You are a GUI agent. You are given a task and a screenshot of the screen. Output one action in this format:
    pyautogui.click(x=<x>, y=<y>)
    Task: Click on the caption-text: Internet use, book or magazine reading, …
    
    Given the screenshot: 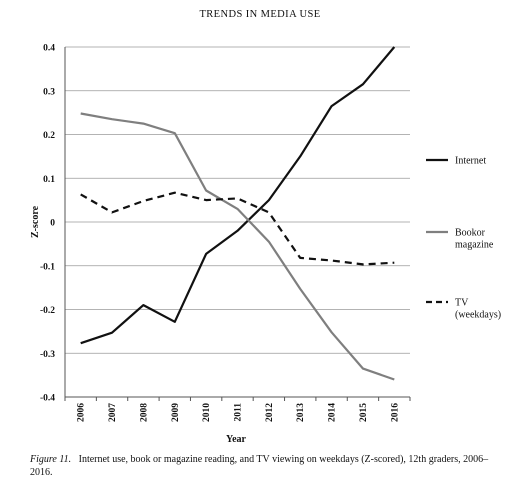 What is the action you would take?
    pyautogui.click(x=259, y=466)
    